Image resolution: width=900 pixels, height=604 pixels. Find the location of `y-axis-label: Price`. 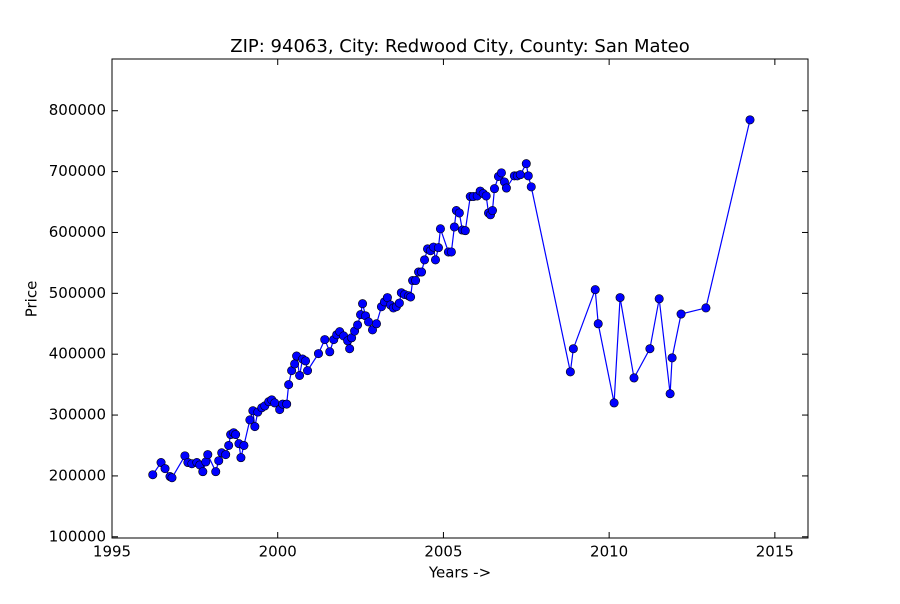

y-axis-label: Price is located at coordinates (32, 299).